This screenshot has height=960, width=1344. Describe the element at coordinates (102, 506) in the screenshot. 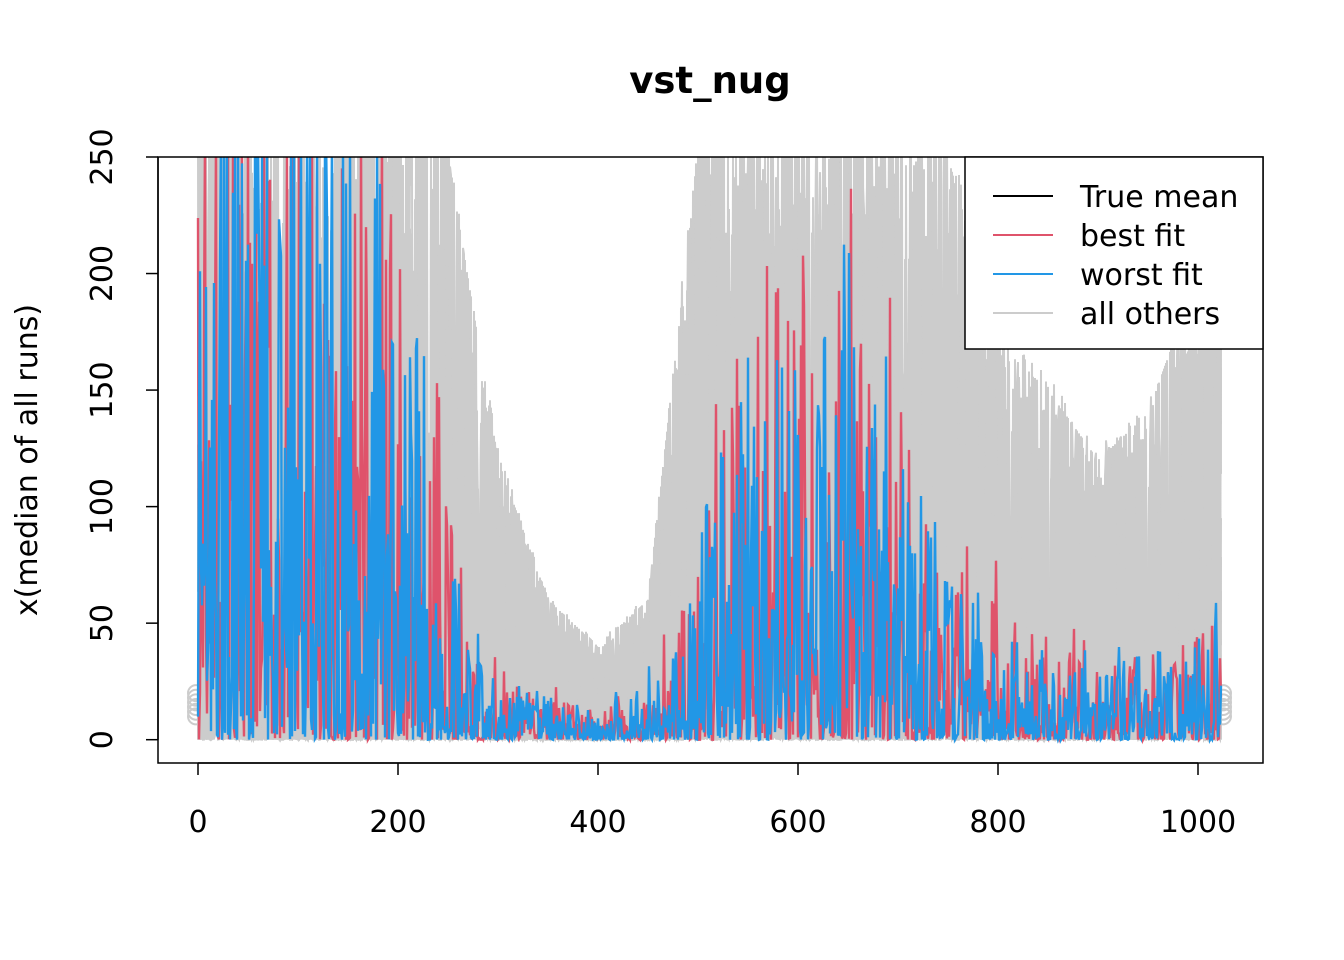

I see `y-tick-label: 100` at that location.